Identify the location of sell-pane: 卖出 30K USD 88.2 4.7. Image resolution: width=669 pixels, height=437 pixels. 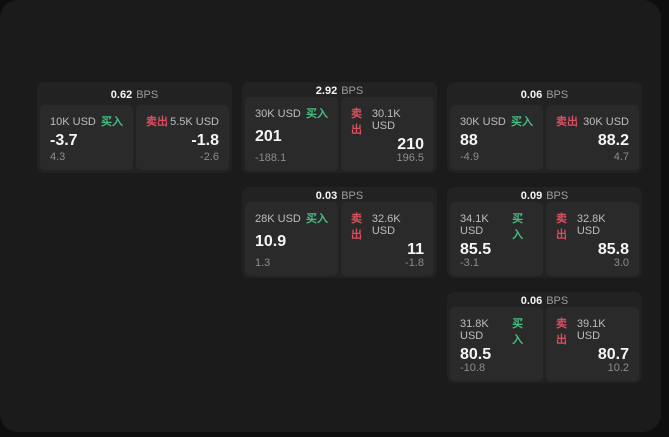
(592, 137).